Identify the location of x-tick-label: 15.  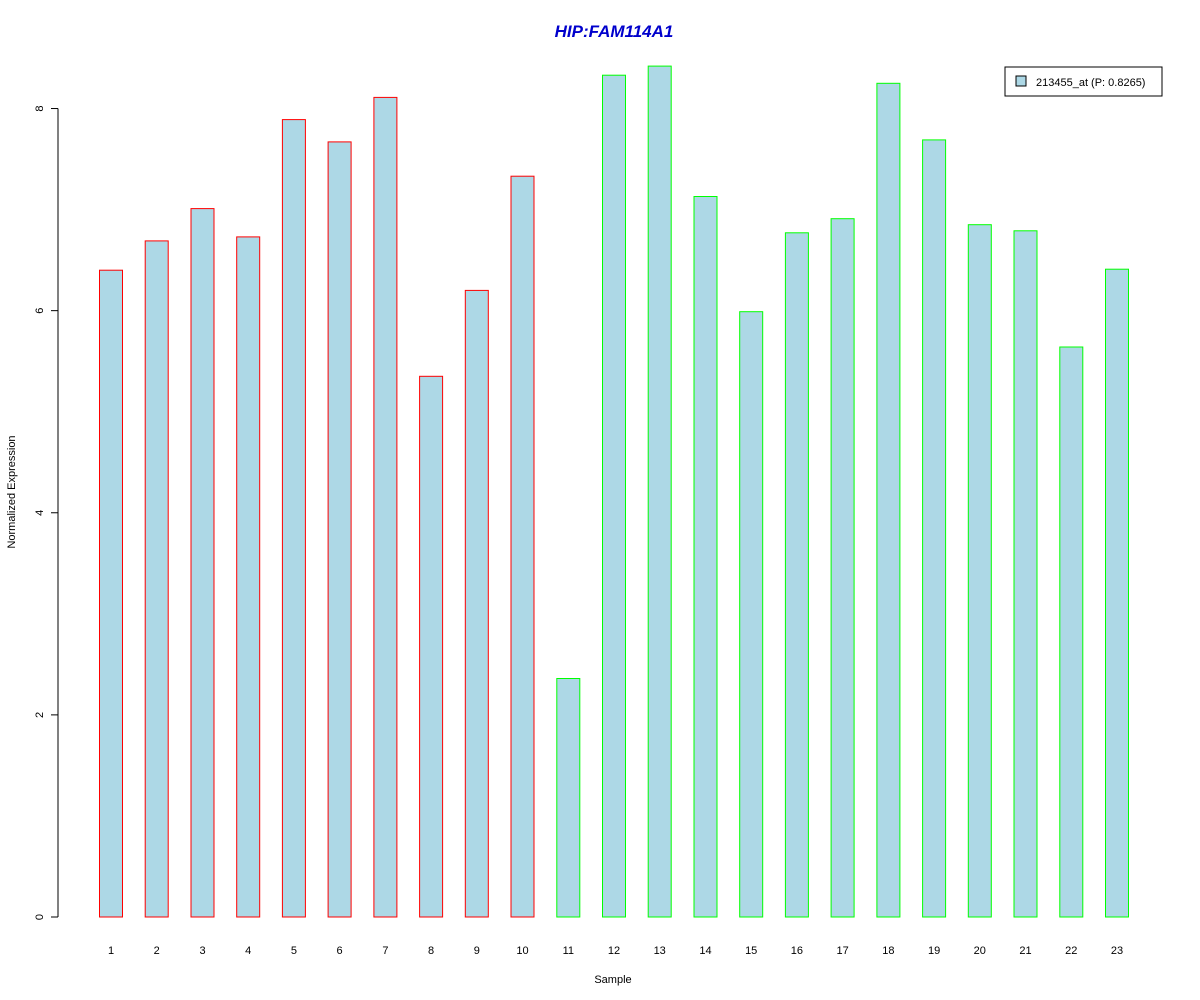
(751, 951).